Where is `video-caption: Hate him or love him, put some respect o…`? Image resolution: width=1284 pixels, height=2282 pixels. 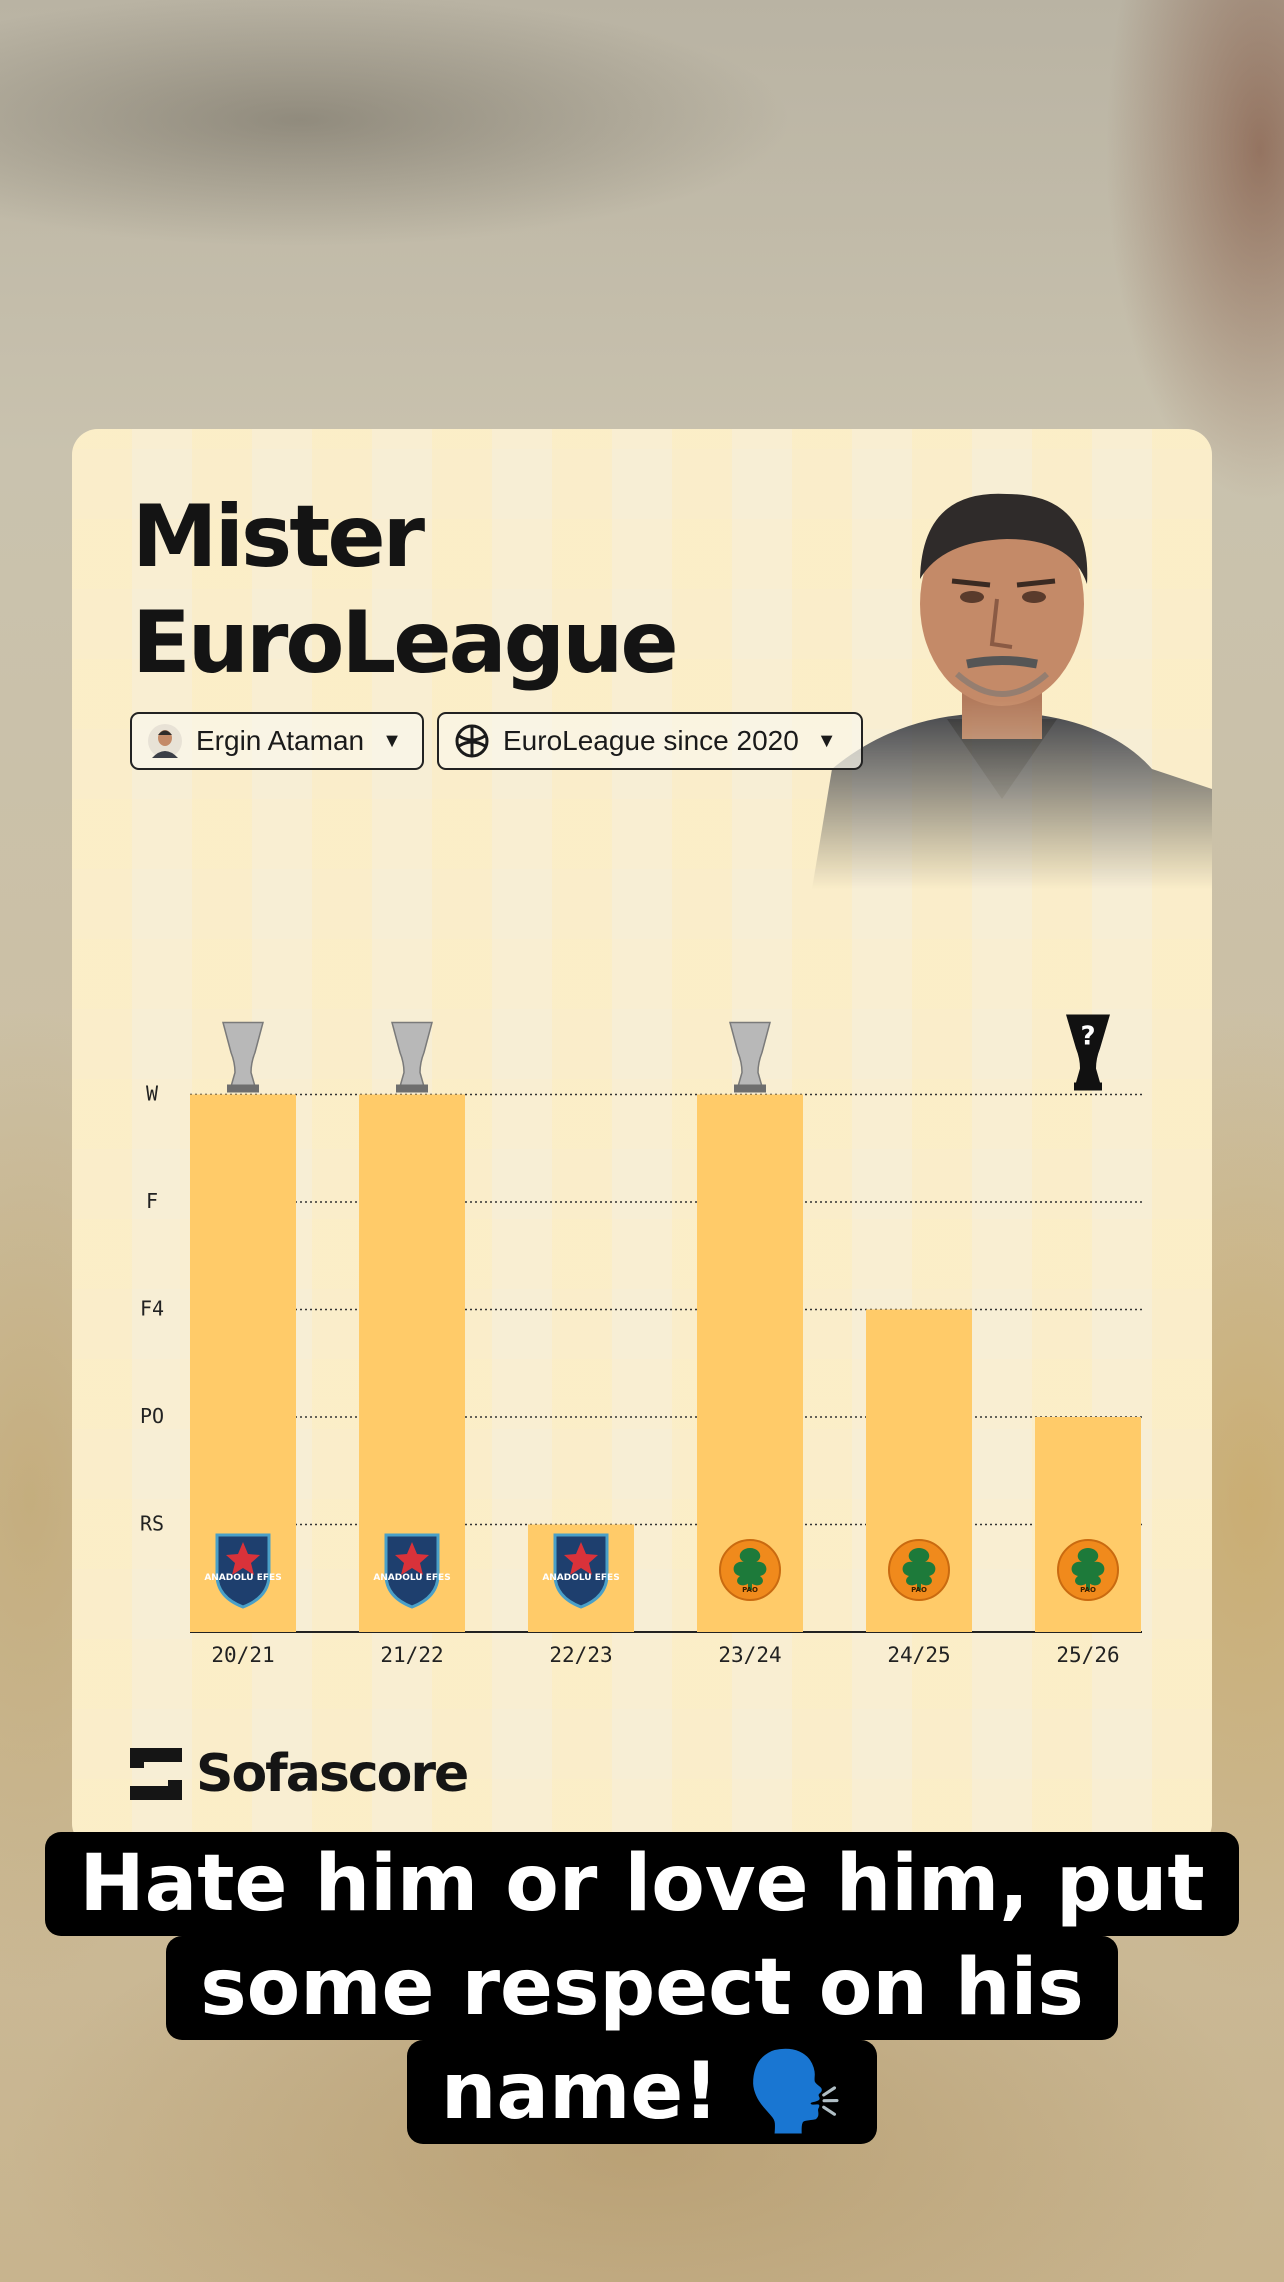 video-caption: Hate him or love him, put some respect o… is located at coordinates (642, 1988).